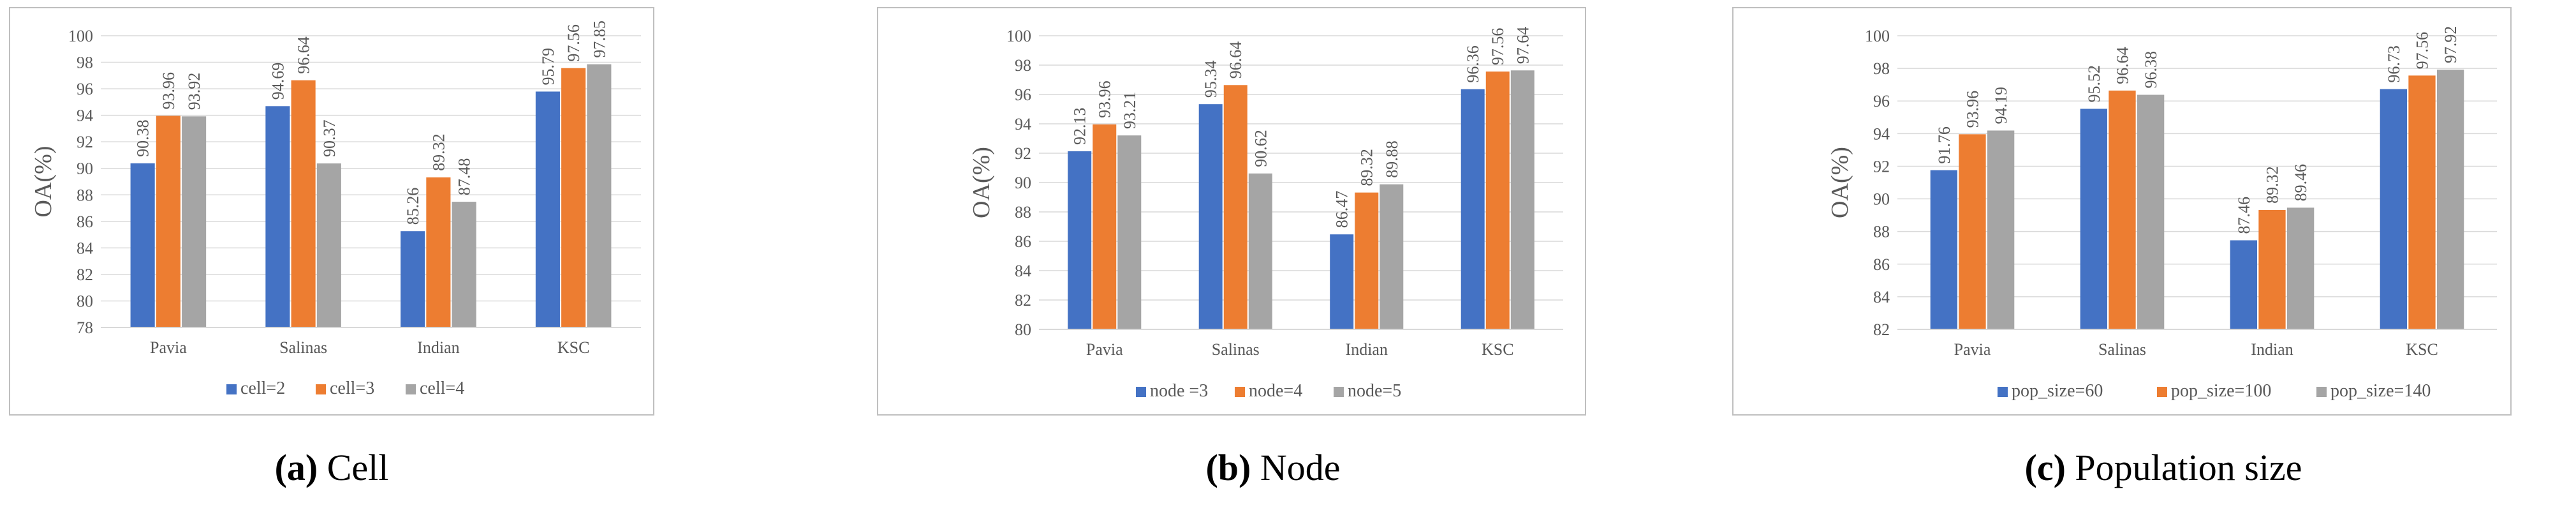 This screenshot has height=510, width=2576. What do you see at coordinates (194, 91) in the screenshot?
I see `data-label: 93.92` at bounding box center [194, 91].